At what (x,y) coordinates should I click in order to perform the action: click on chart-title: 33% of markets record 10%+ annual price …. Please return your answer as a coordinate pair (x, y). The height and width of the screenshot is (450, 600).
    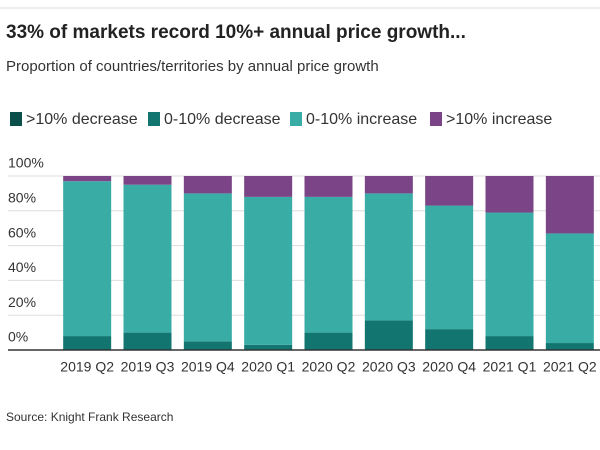
    Looking at the image, I should click on (236, 32).